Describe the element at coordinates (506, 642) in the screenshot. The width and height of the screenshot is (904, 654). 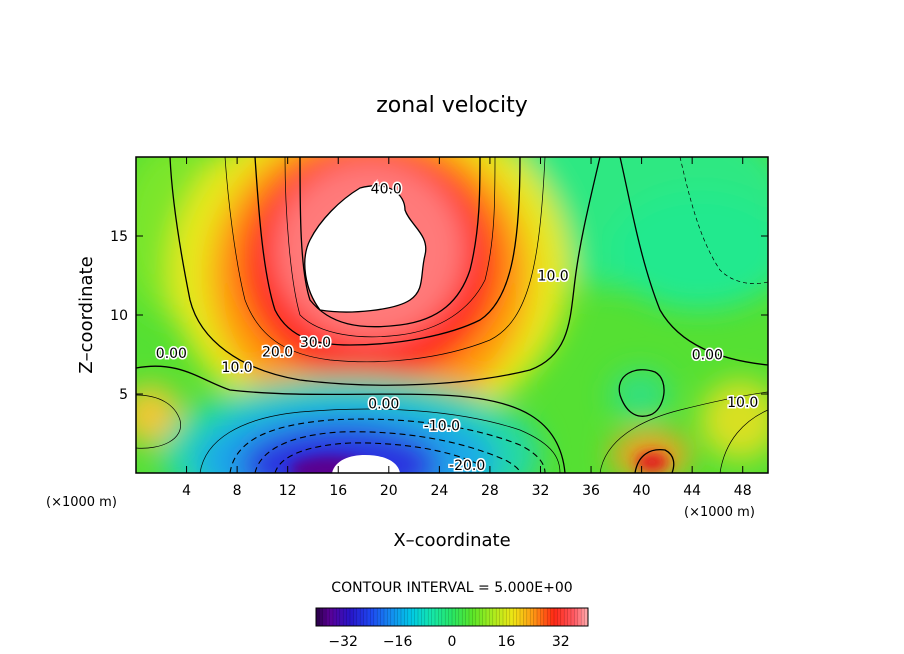
I see `colorbar-tick-label: 16` at that location.